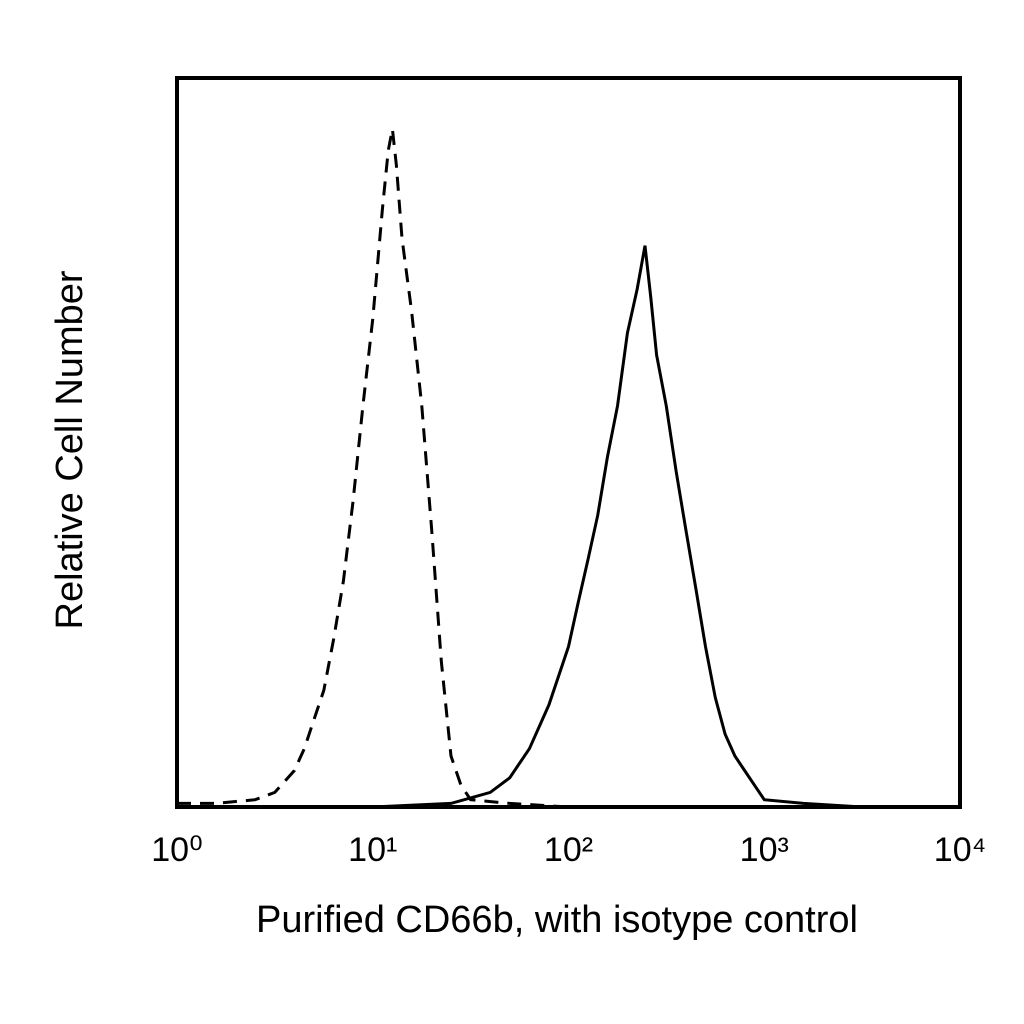  Describe the element at coordinates (176, 850) in the screenshot. I see `x-tick-label: 10⁰` at that location.